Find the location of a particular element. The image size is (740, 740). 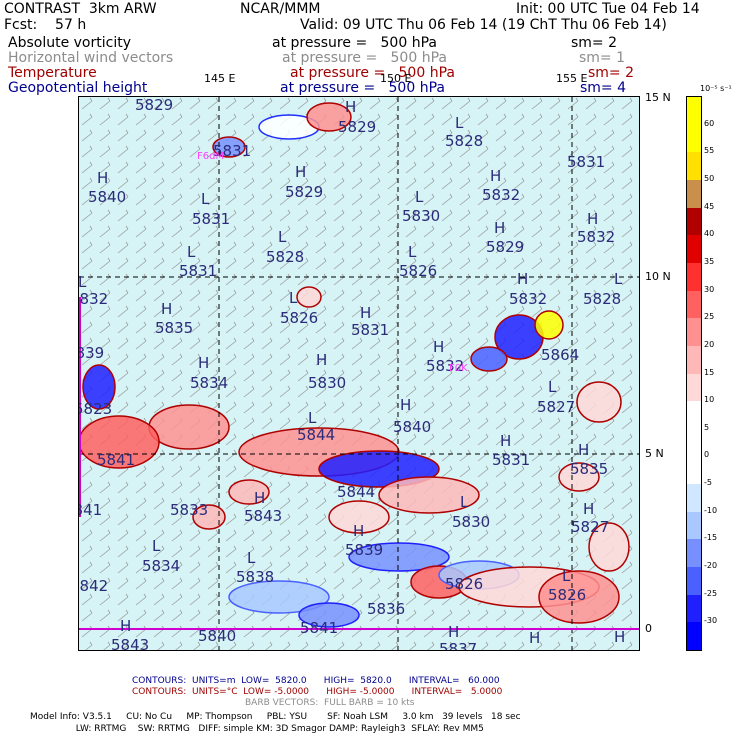

field-level-wind: at pressure = 500 hPa is located at coordinates (364, 58).